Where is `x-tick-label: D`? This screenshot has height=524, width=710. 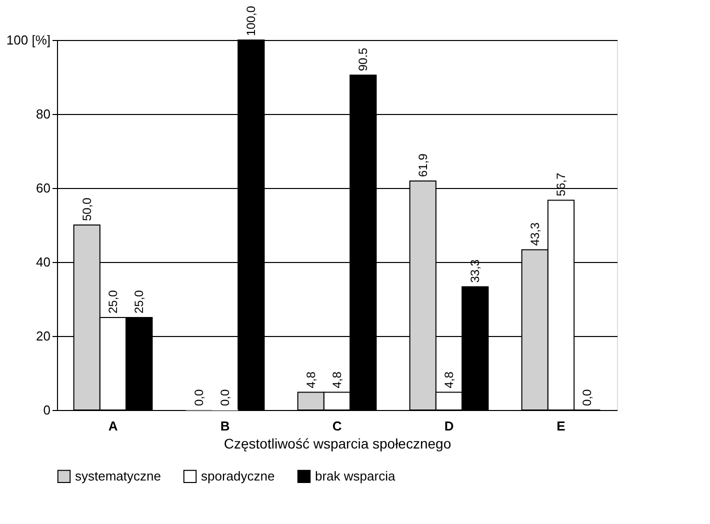 x-tick-label: D is located at coordinates (449, 426).